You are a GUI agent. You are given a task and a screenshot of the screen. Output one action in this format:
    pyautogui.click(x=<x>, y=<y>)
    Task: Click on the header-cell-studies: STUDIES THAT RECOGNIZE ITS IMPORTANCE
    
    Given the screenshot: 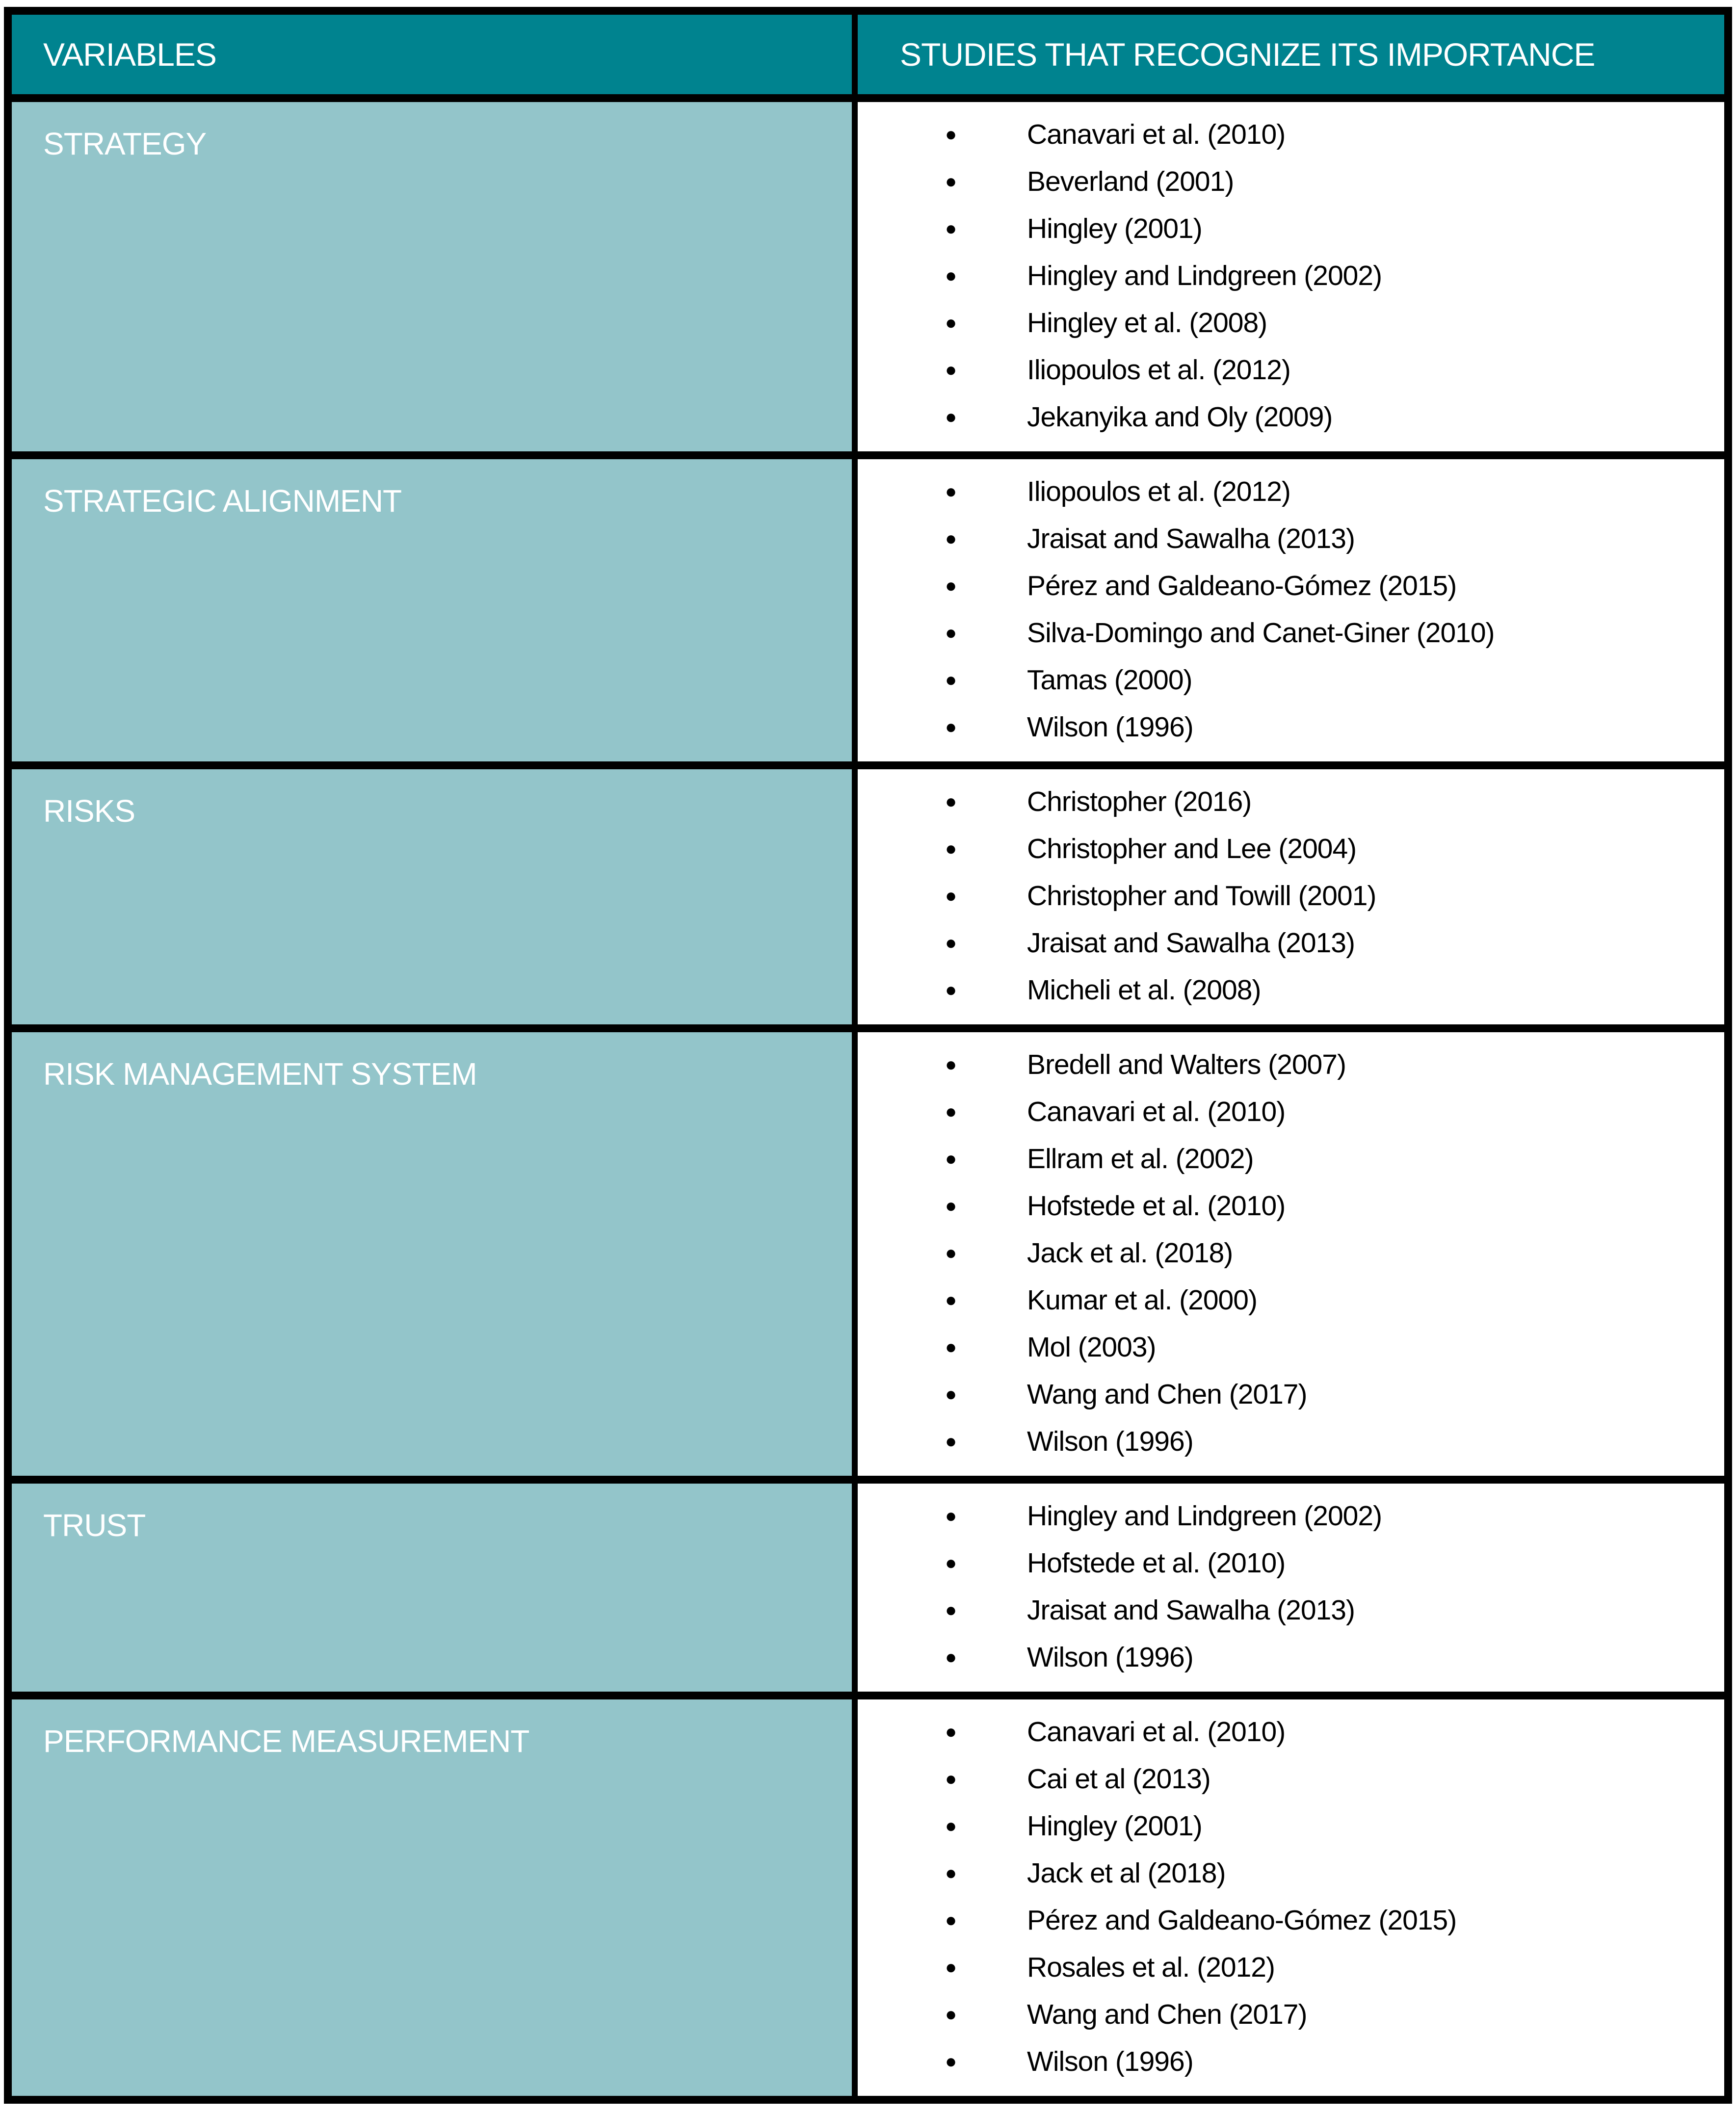 What is the action you would take?
    pyautogui.click(x=1291, y=55)
    